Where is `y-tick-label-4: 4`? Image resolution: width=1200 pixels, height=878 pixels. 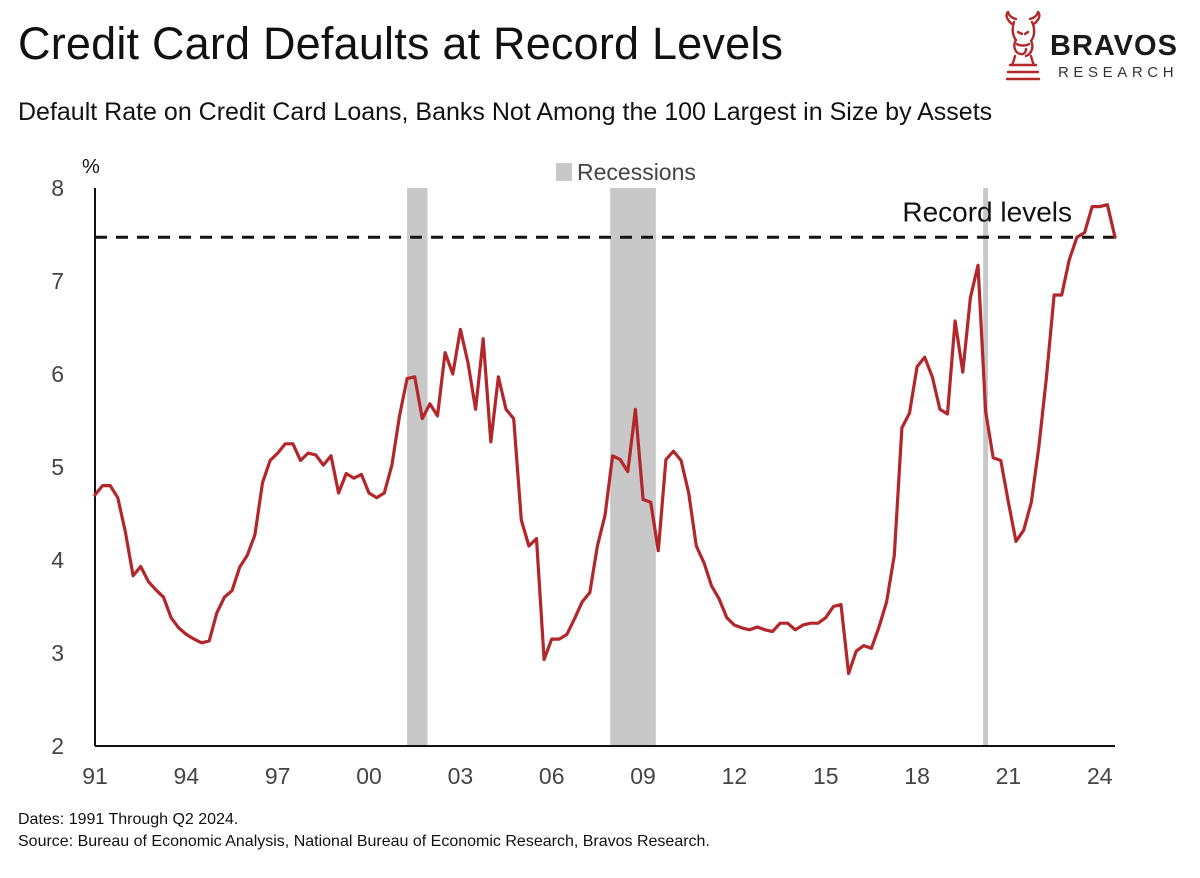
y-tick-label-4: 4 is located at coordinates (57, 560).